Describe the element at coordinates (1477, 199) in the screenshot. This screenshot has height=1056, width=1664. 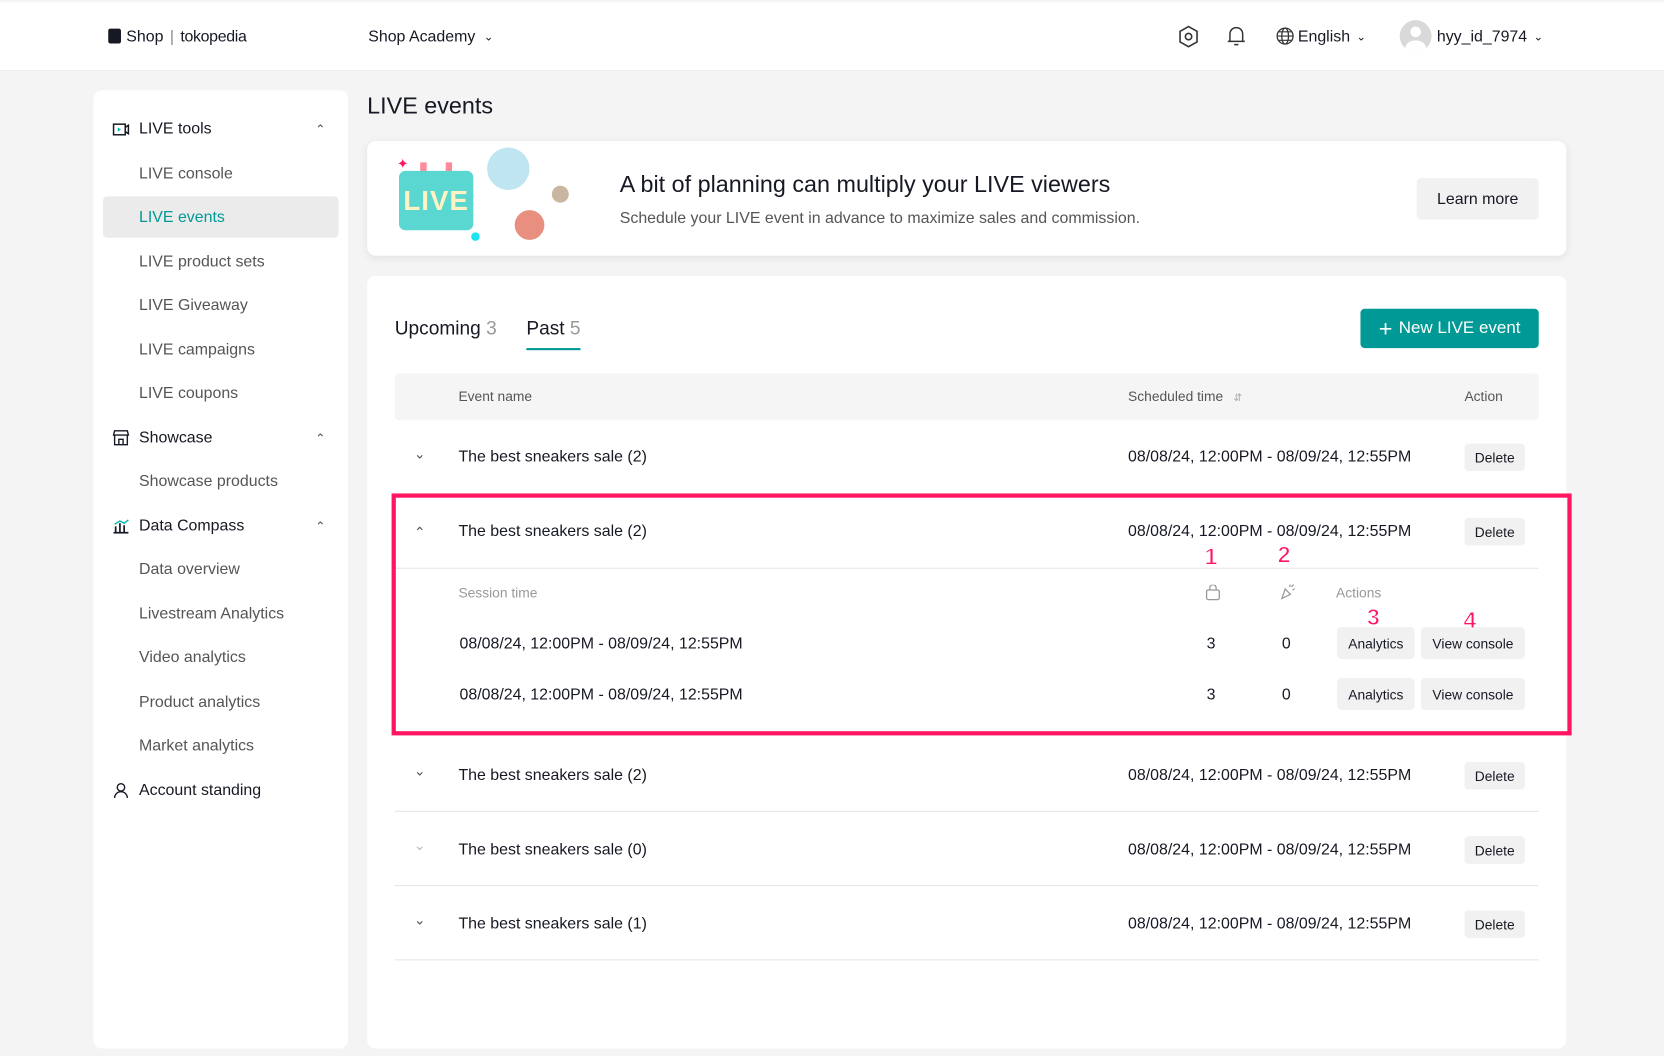
I see `learn-more-button: Learn more` at that location.